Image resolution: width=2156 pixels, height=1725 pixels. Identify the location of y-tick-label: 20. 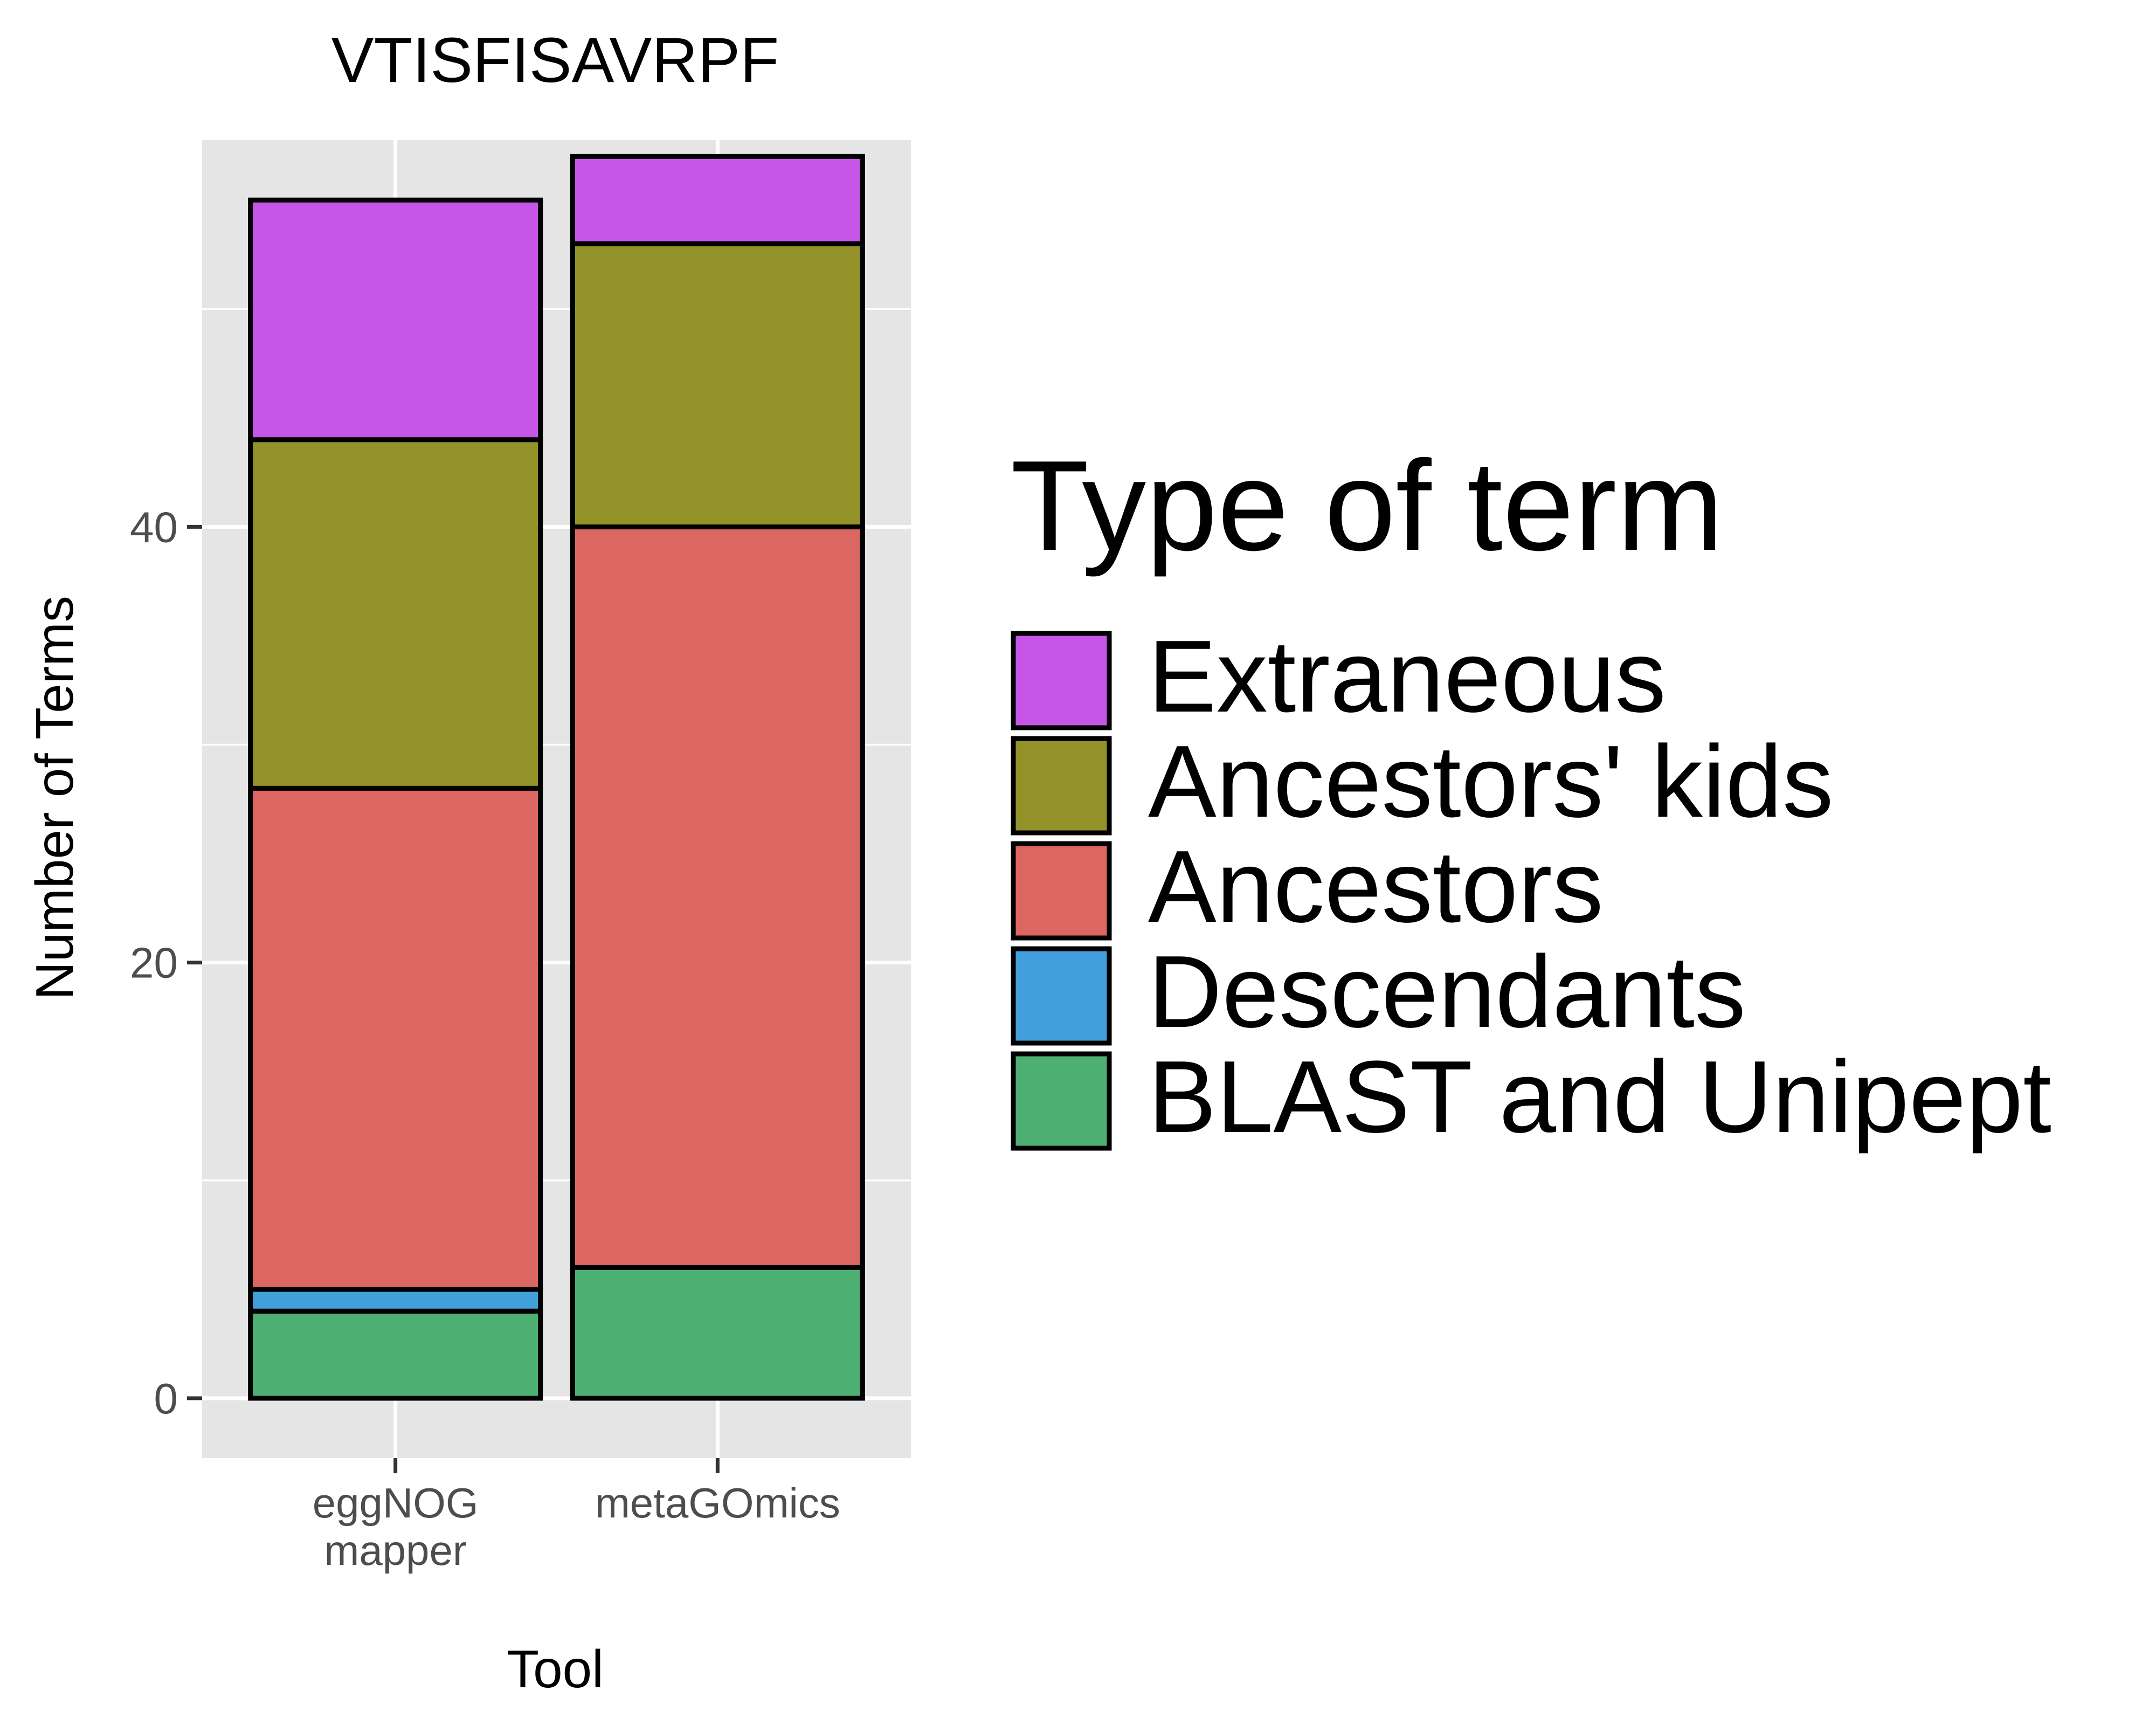
(154, 963).